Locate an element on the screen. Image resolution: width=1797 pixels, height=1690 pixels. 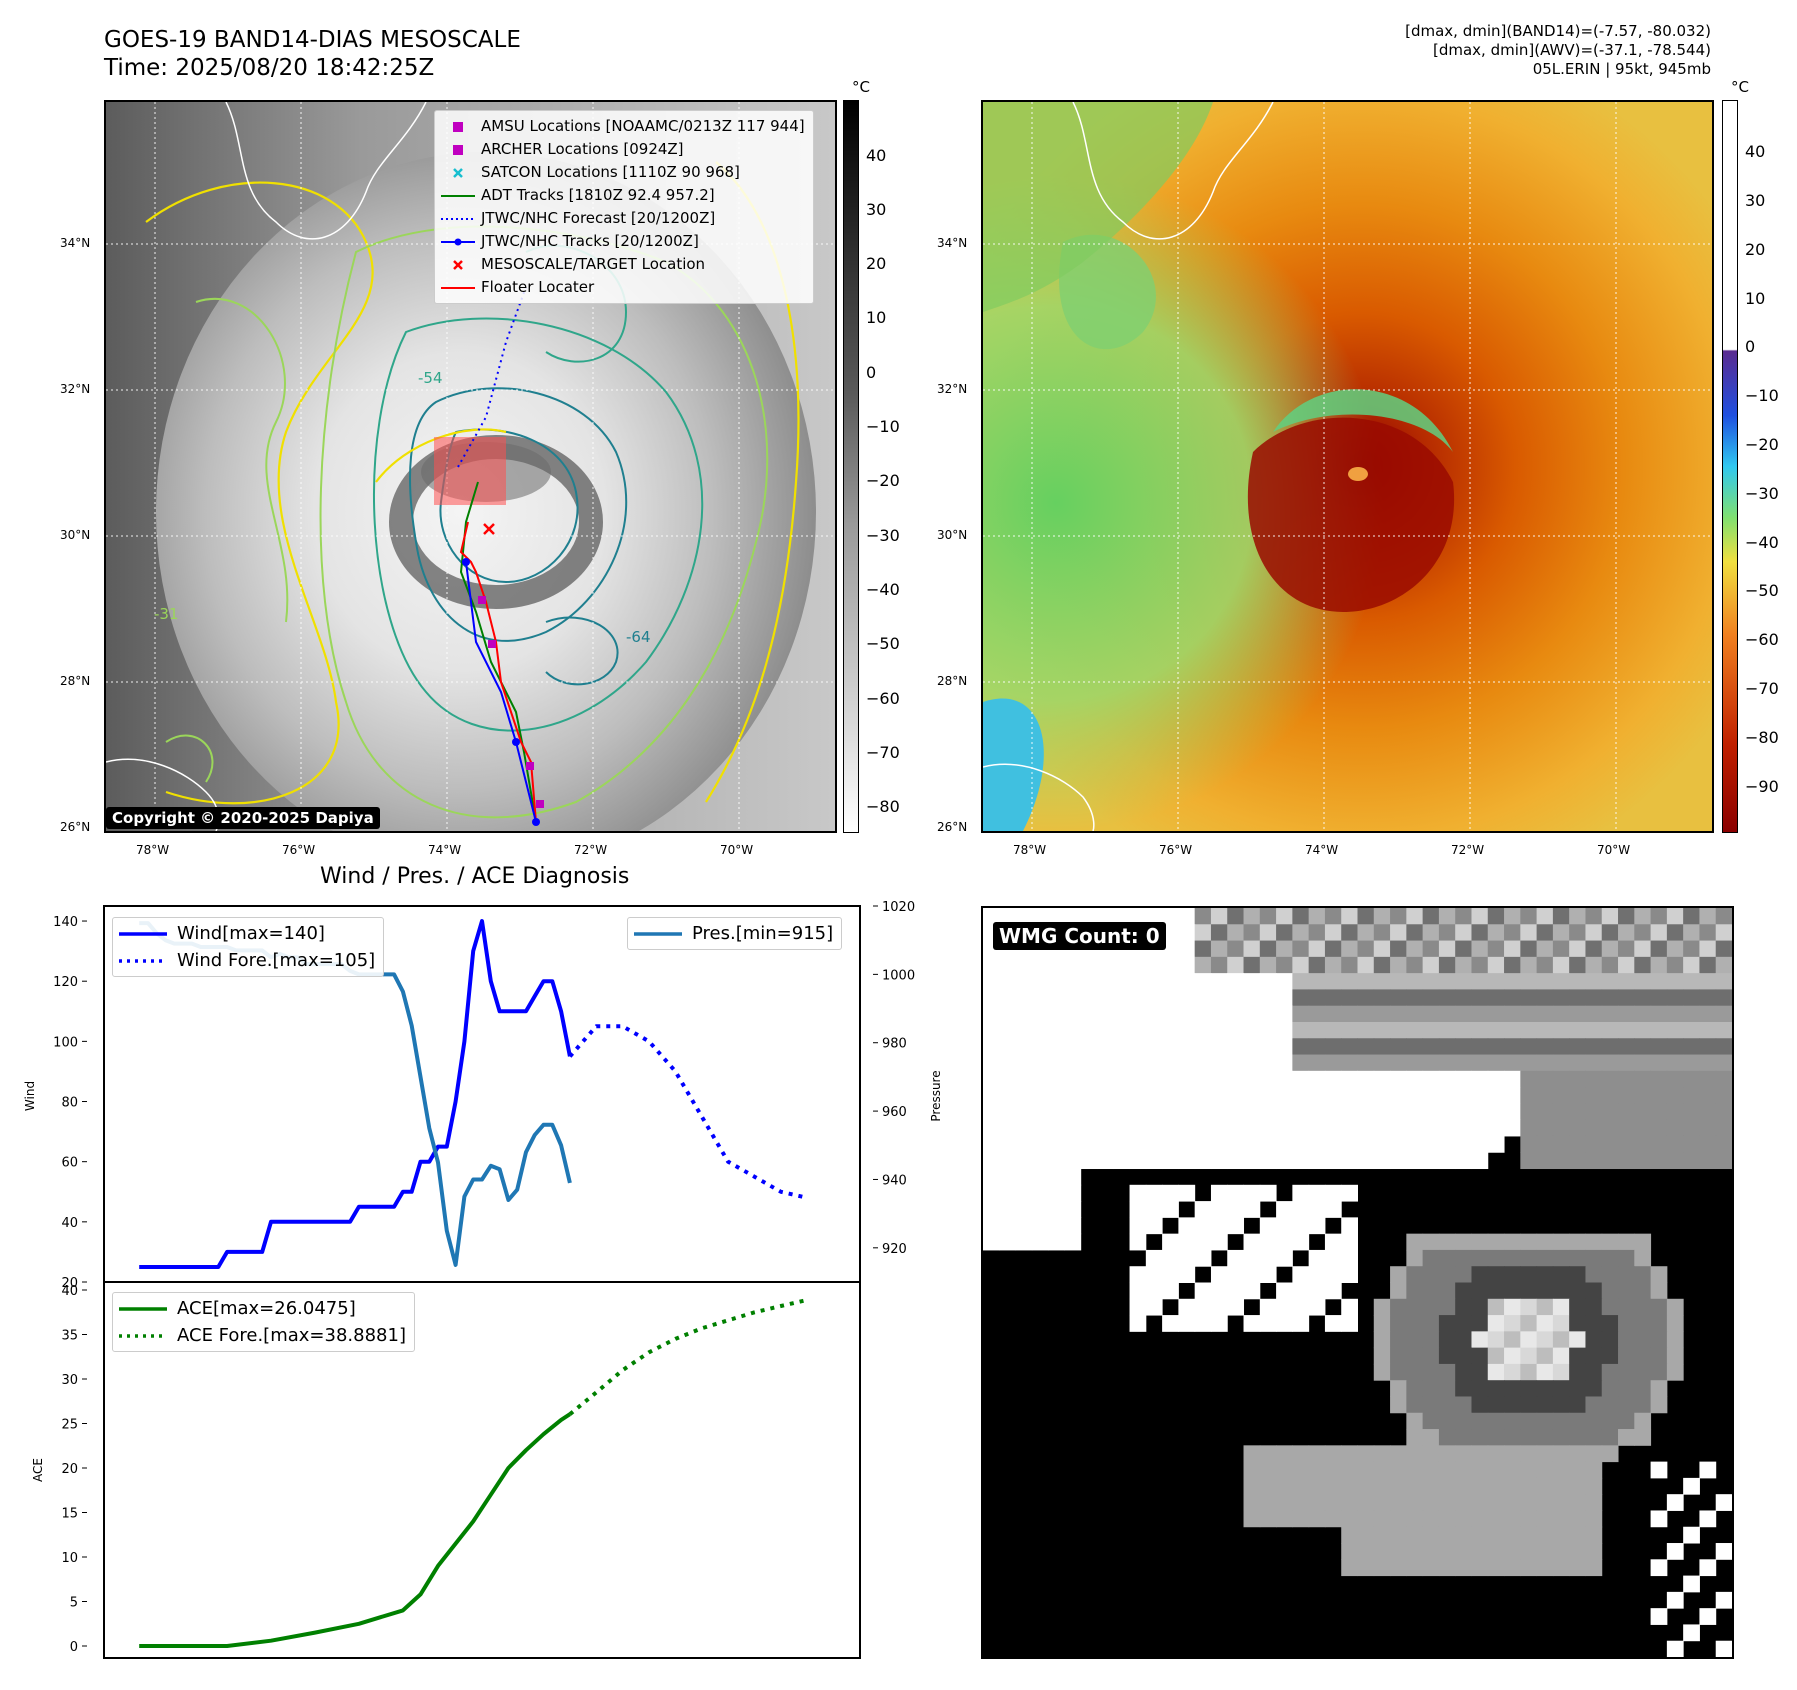
ace-axis: 40 35 30 25 20 15 10 5 0 is located at coordinates (74, 1469).